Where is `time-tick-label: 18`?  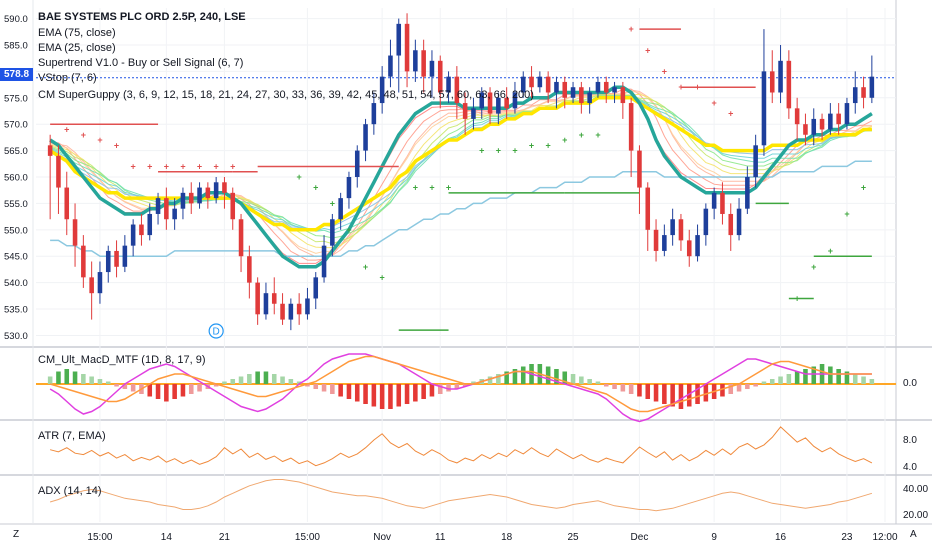 time-tick-label: 18 is located at coordinates (507, 537).